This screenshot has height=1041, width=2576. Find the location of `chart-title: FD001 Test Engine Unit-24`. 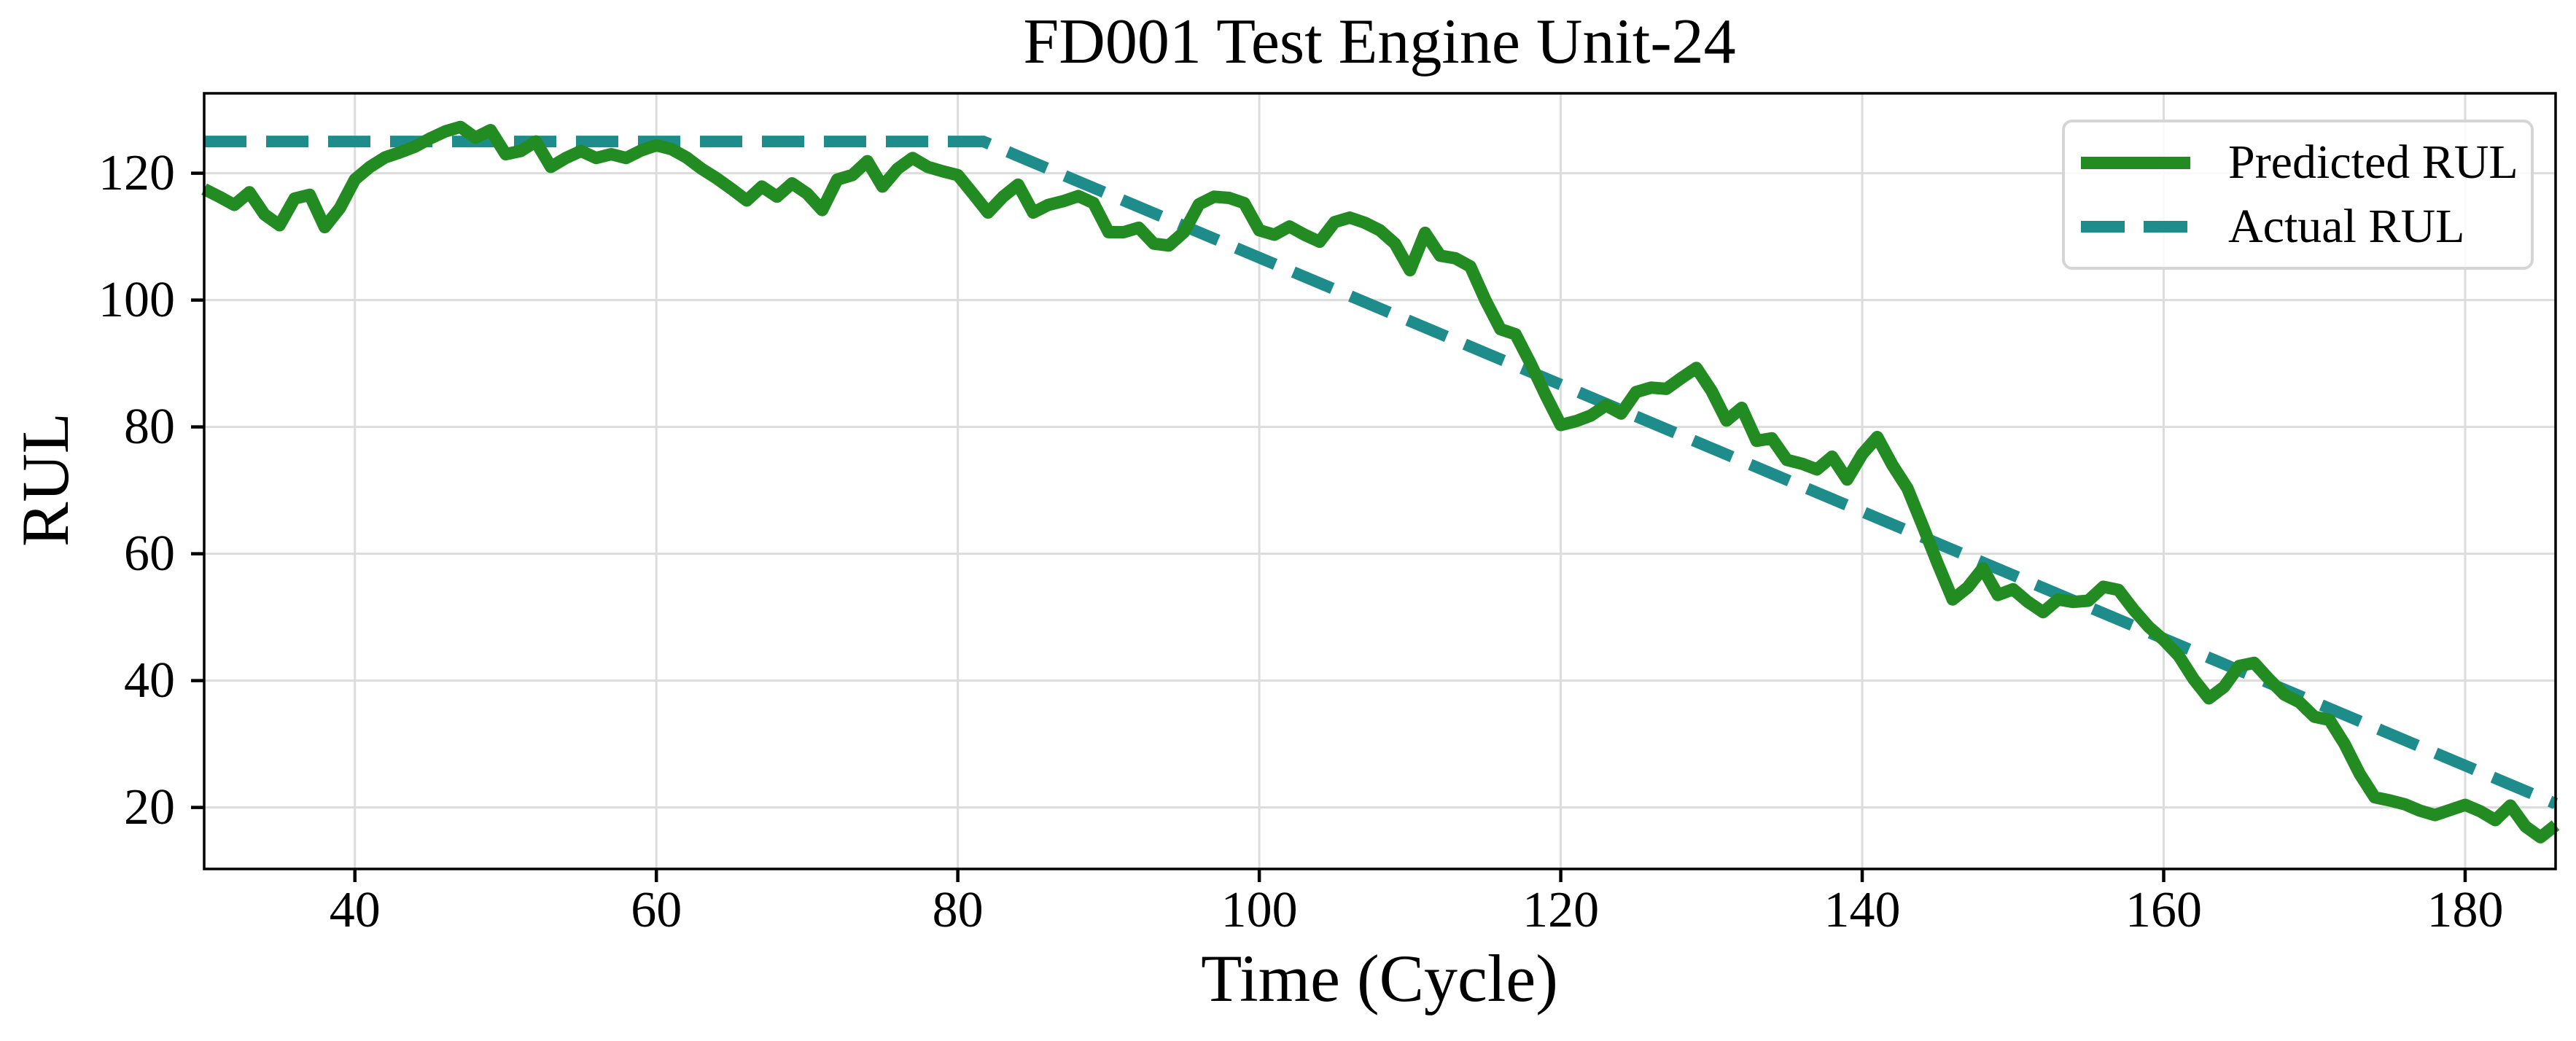

chart-title: FD001 Test Engine Unit-24 is located at coordinates (1379, 42).